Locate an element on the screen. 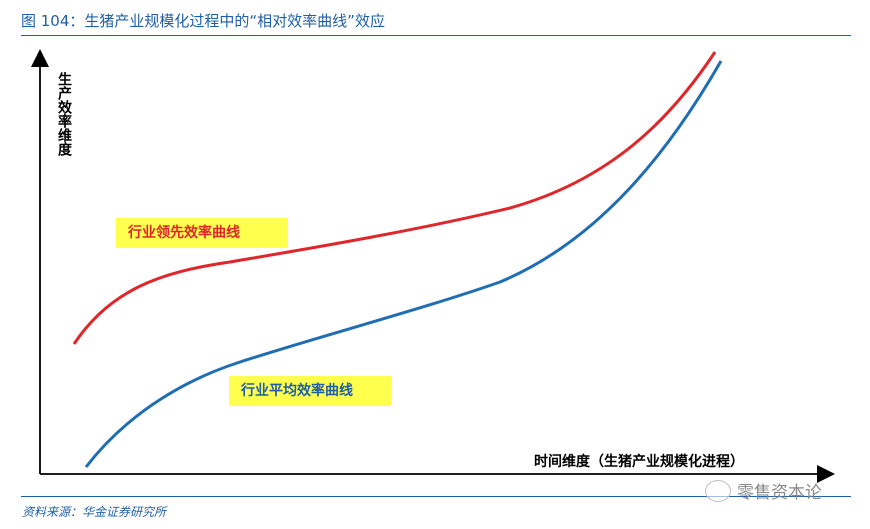 Image resolution: width=870 pixels, height=529 pixels. watermark: 零售资本论 is located at coordinates (763, 490).